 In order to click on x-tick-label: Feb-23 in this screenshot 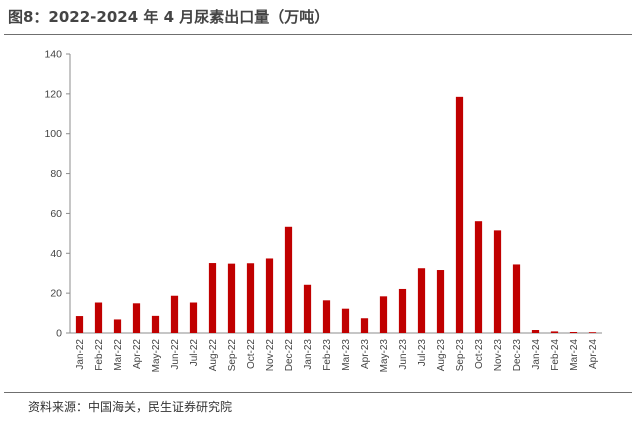, I will do `click(327, 355)`.